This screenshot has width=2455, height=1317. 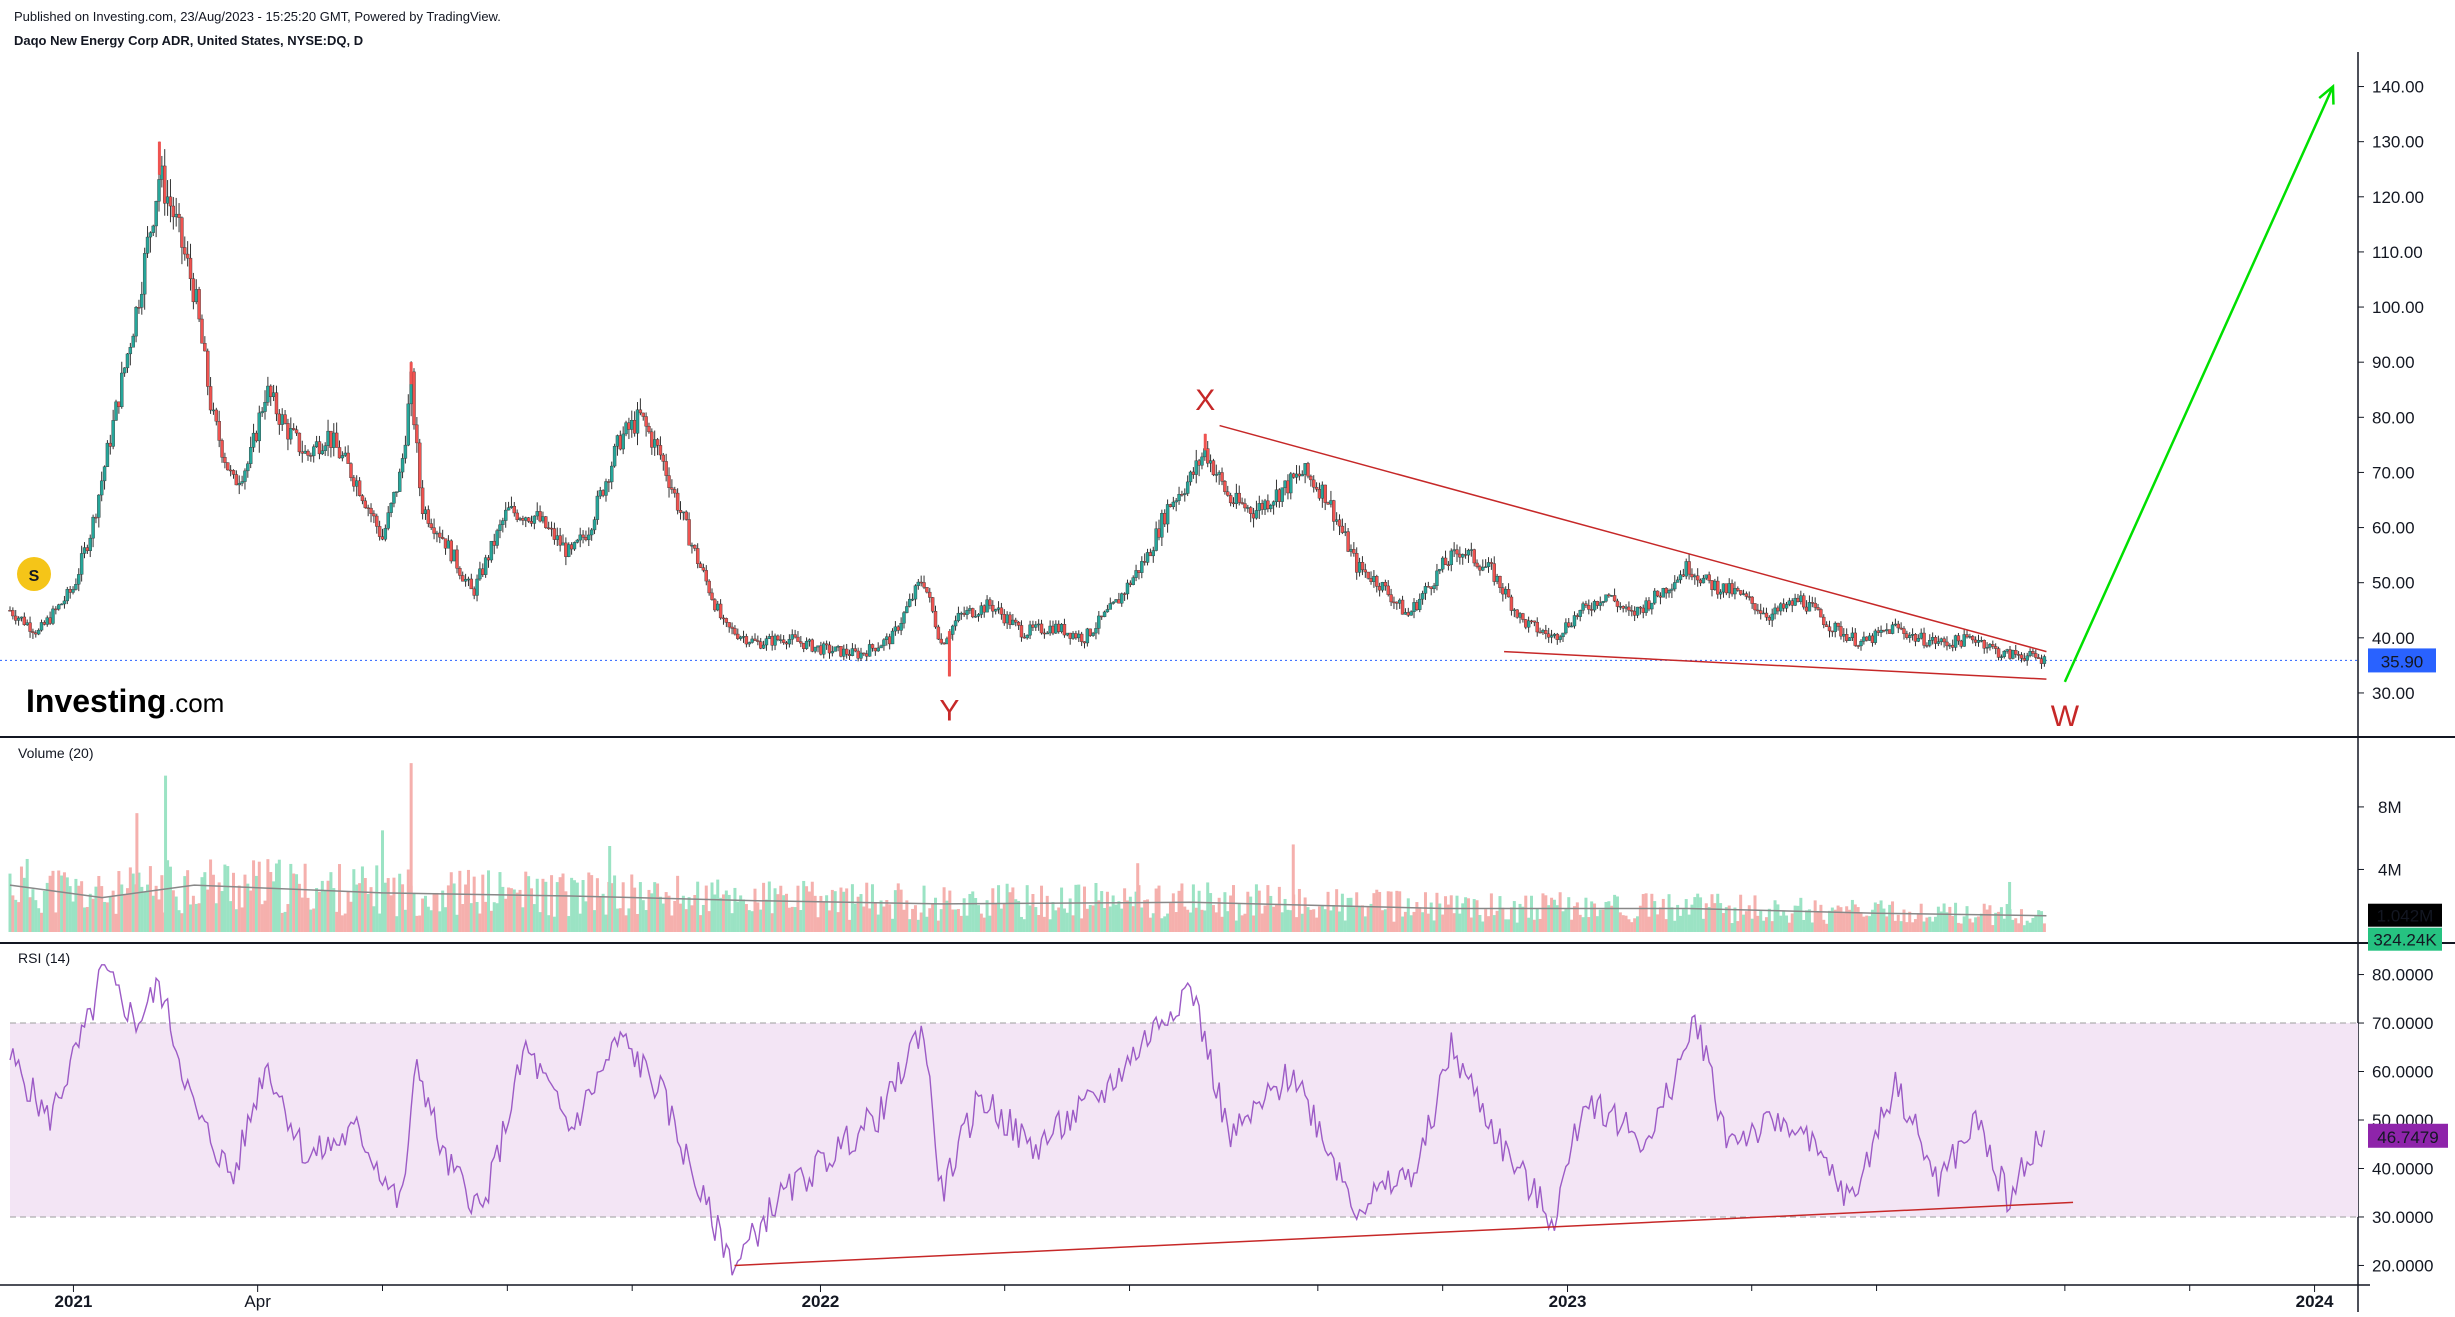 What do you see at coordinates (2402, 975) in the screenshot?
I see `rsi-tick-label: 80.0000` at bounding box center [2402, 975].